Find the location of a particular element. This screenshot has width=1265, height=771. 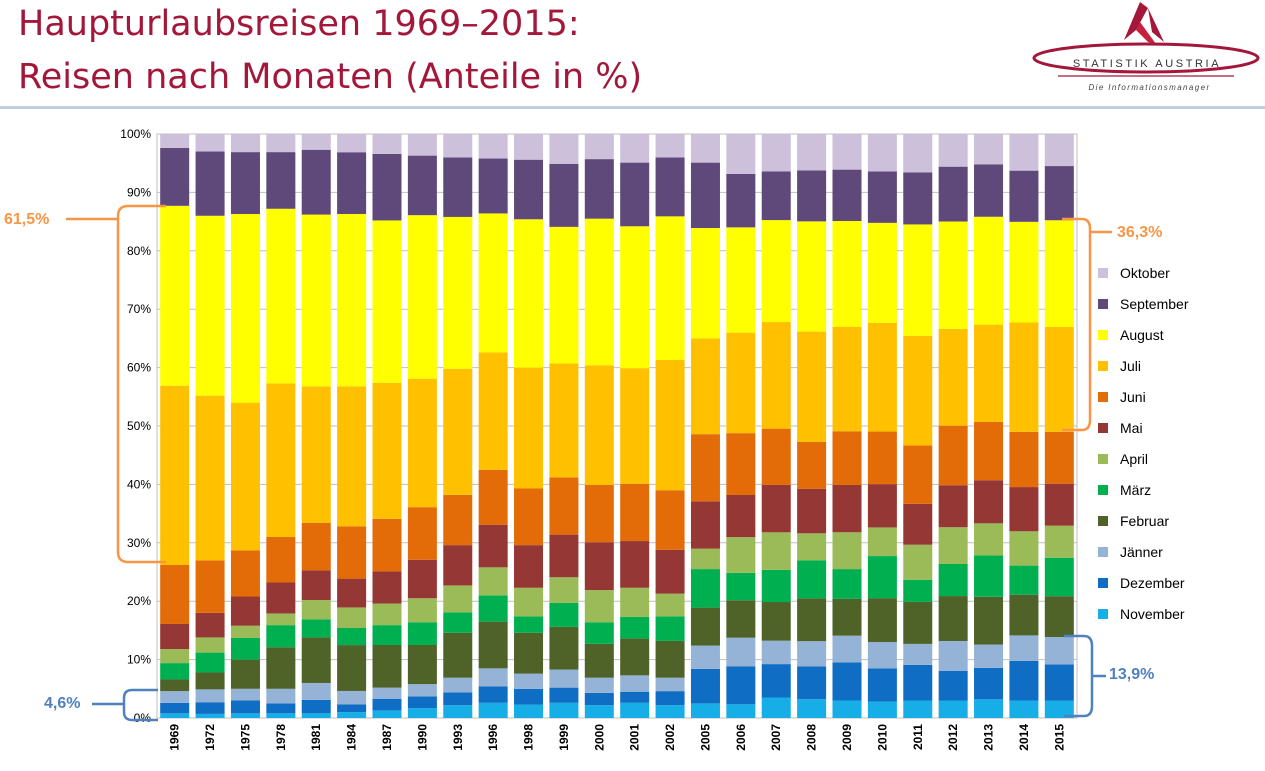

x-tick-label: 1996 is located at coordinates (493, 737).